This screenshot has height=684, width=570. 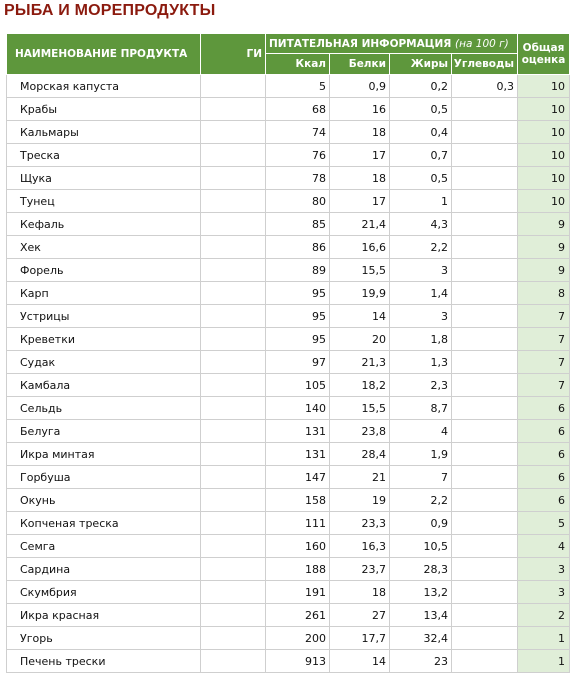 What do you see at coordinates (420, 431) in the screenshot?
I see `cell-fat: 4` at bounding box center [420, 431].